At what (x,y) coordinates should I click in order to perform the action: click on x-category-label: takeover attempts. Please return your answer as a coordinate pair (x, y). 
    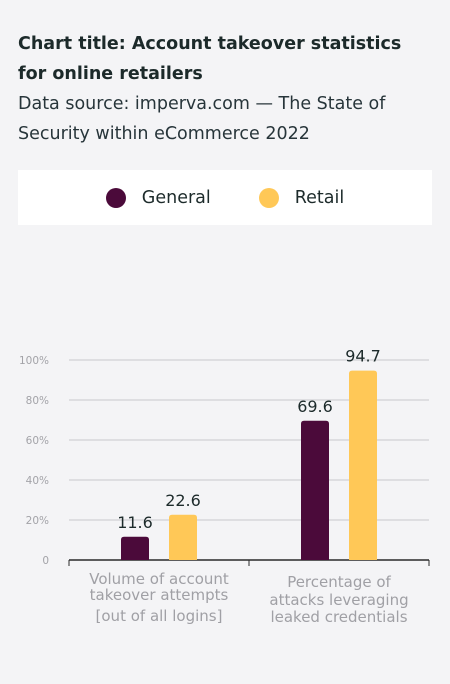
    Looking at the image, I should click on (159, 595).